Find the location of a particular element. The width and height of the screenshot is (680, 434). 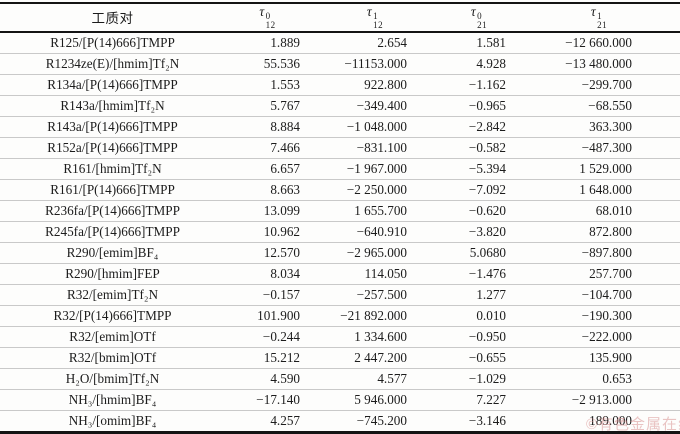

fluid-pair-cell: R143a/[P(14)666]TMPP is located at coordinates (112, 127).